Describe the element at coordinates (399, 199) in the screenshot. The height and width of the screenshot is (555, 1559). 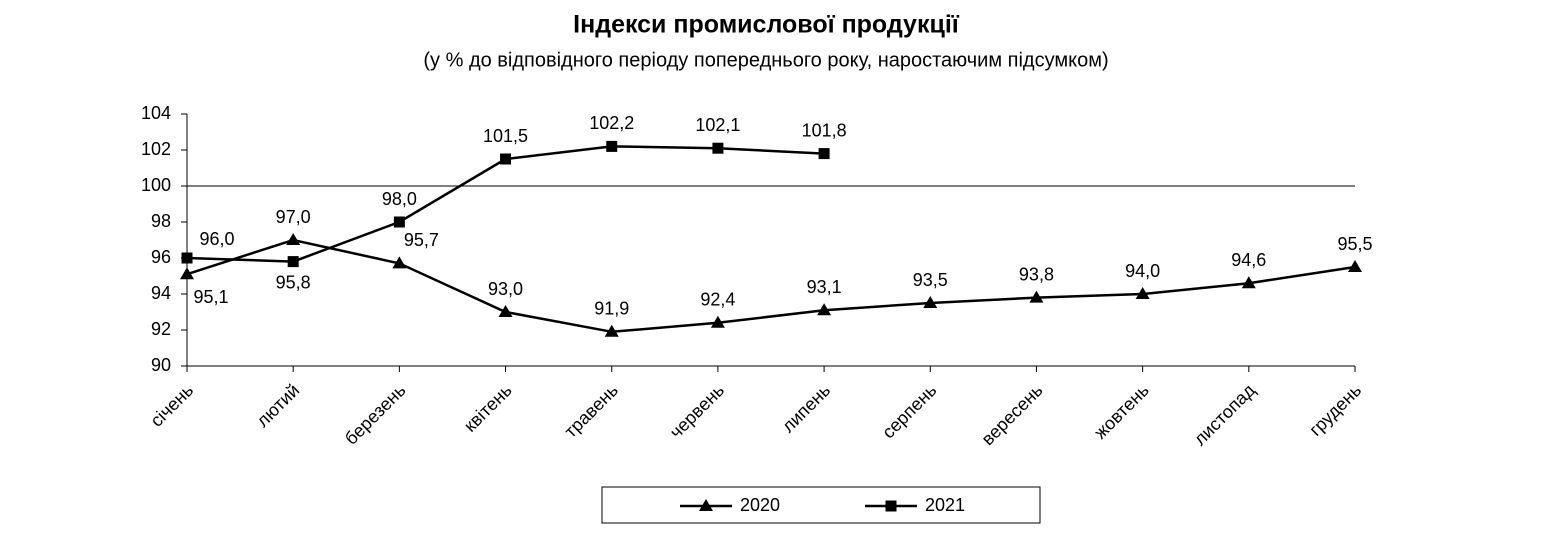
I see `data-label: 98,0` at that location.